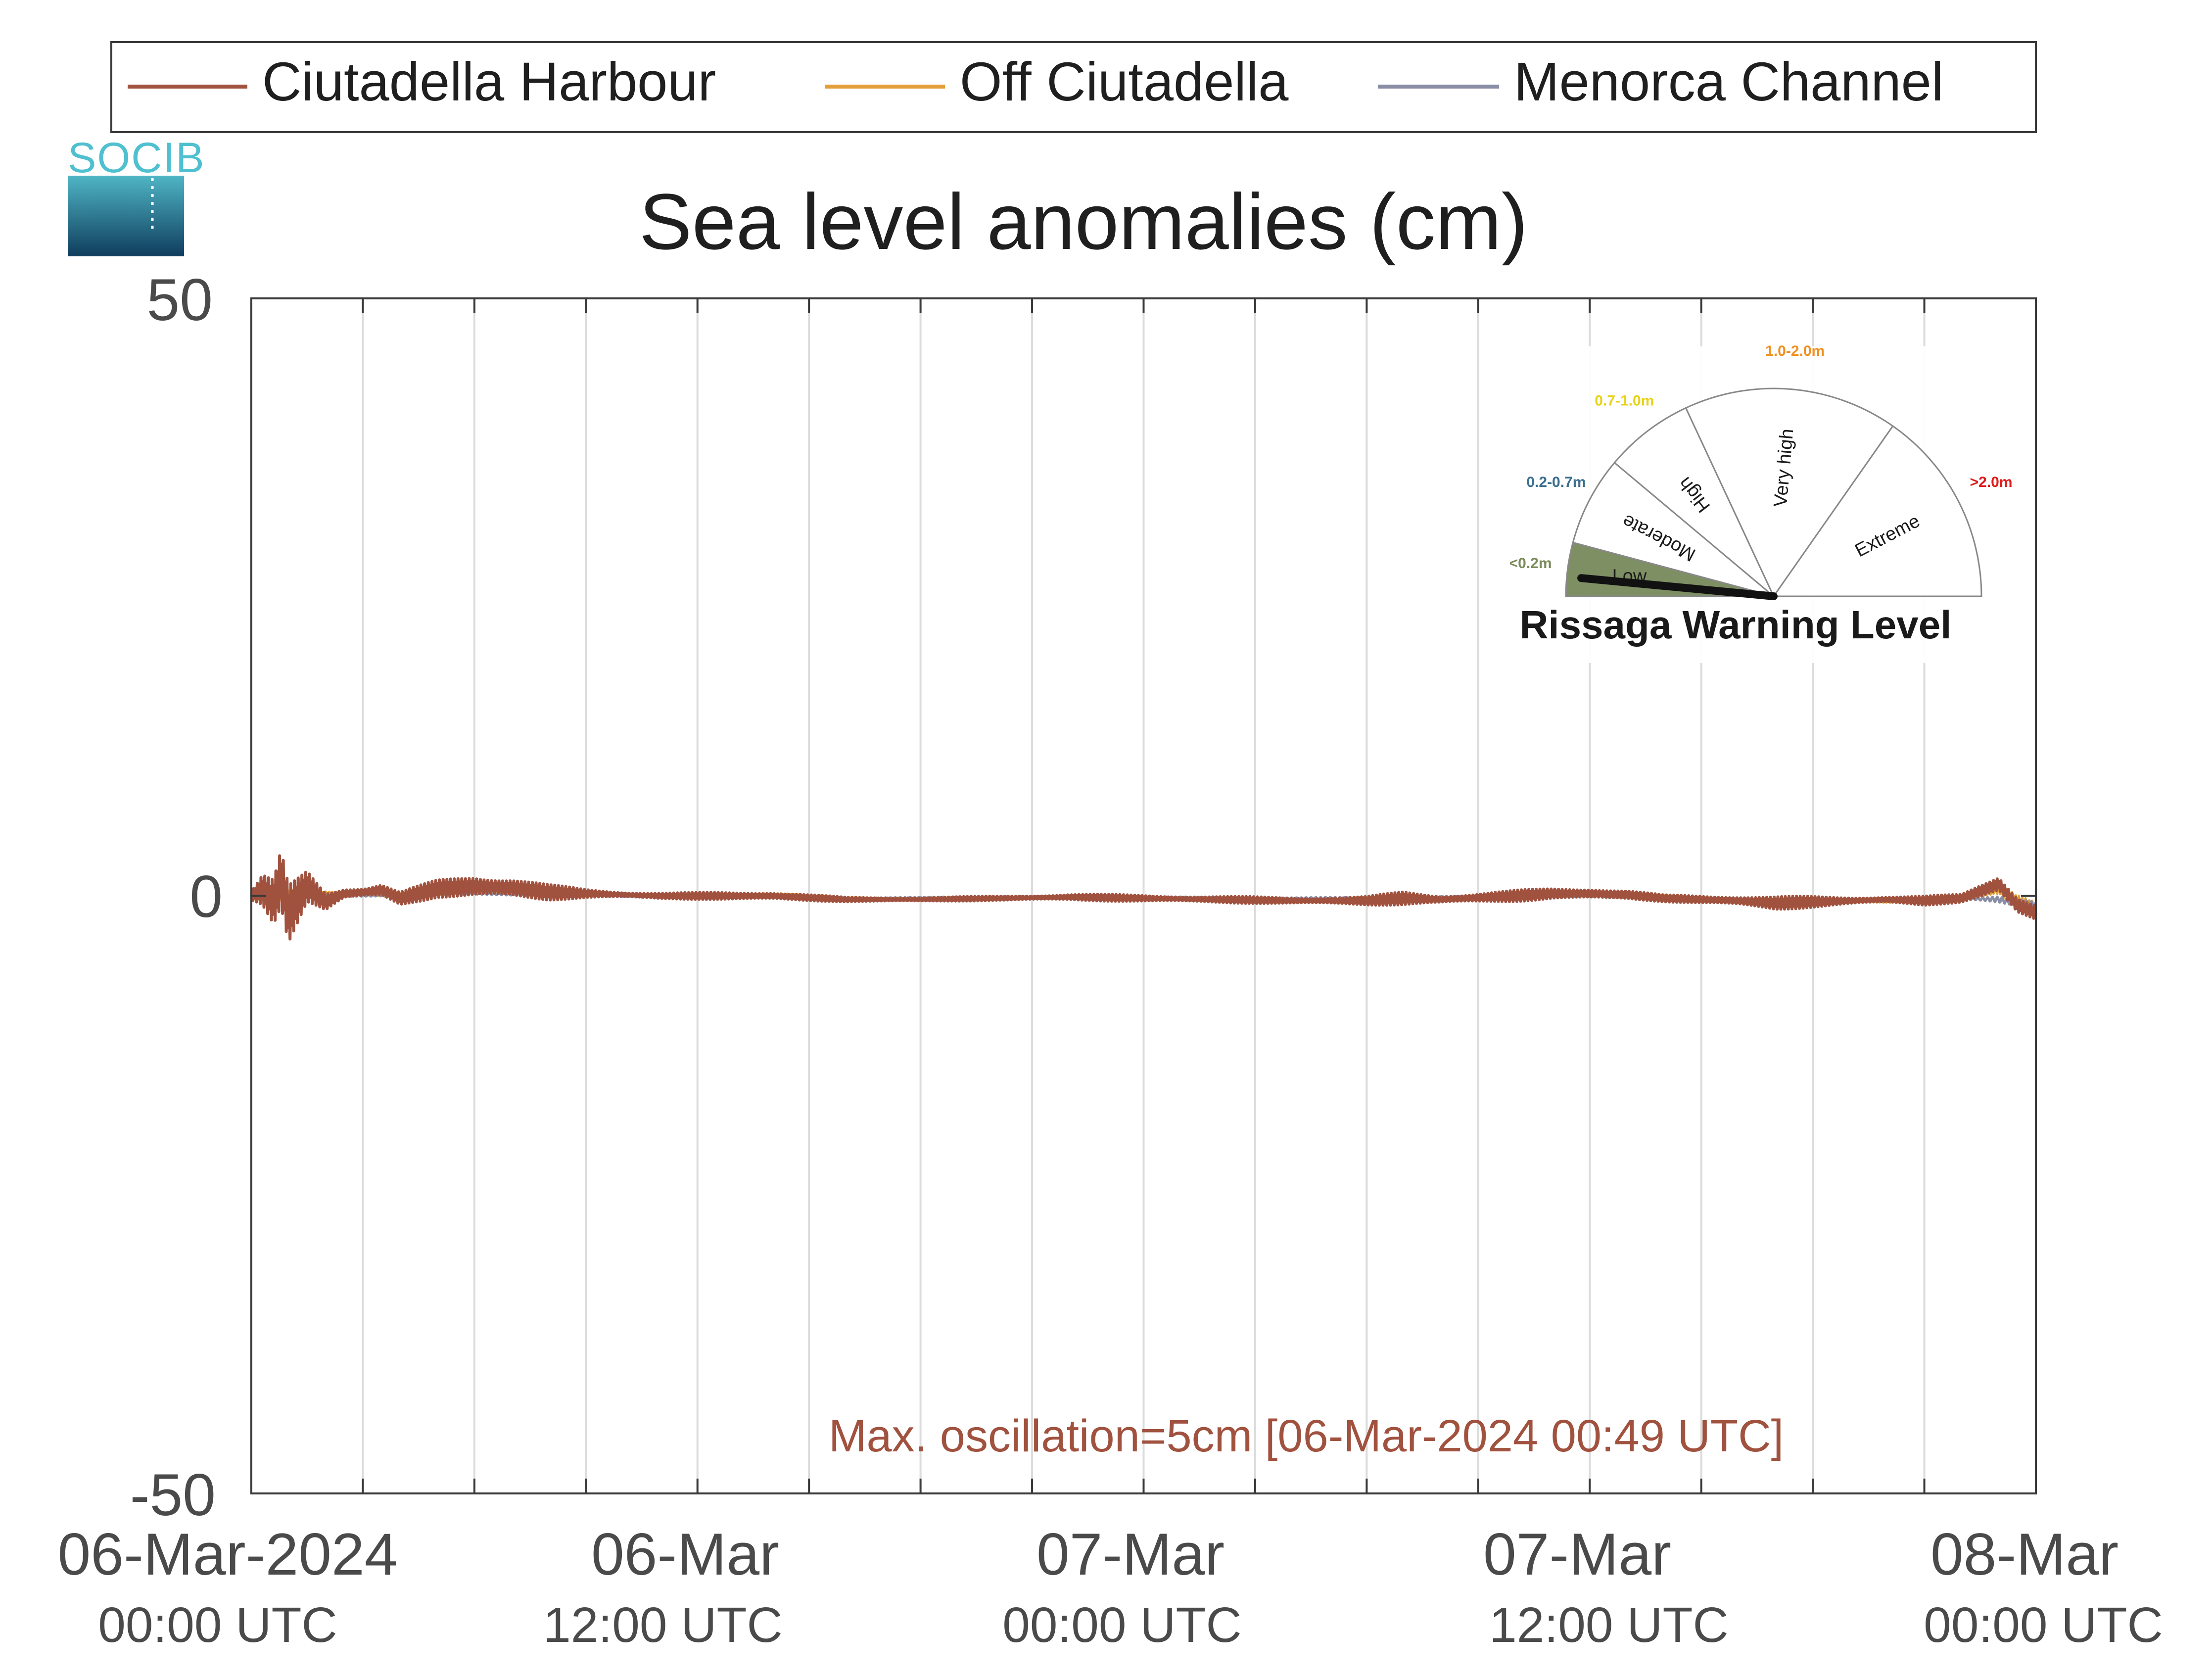  I want to click on y-tick-label: 0, so click(206, 897).